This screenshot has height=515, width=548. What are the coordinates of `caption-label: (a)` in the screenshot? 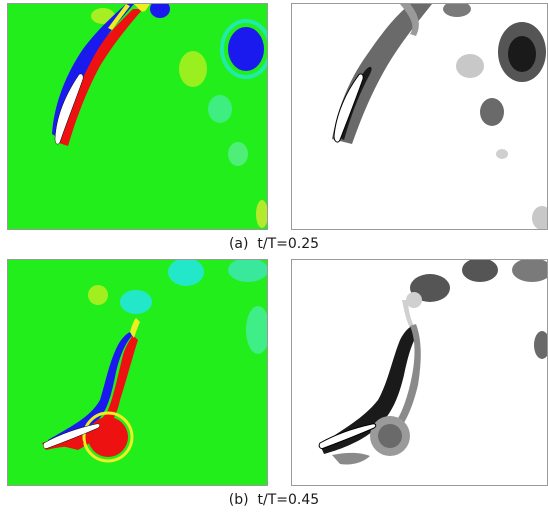 It's located at (238, 244).